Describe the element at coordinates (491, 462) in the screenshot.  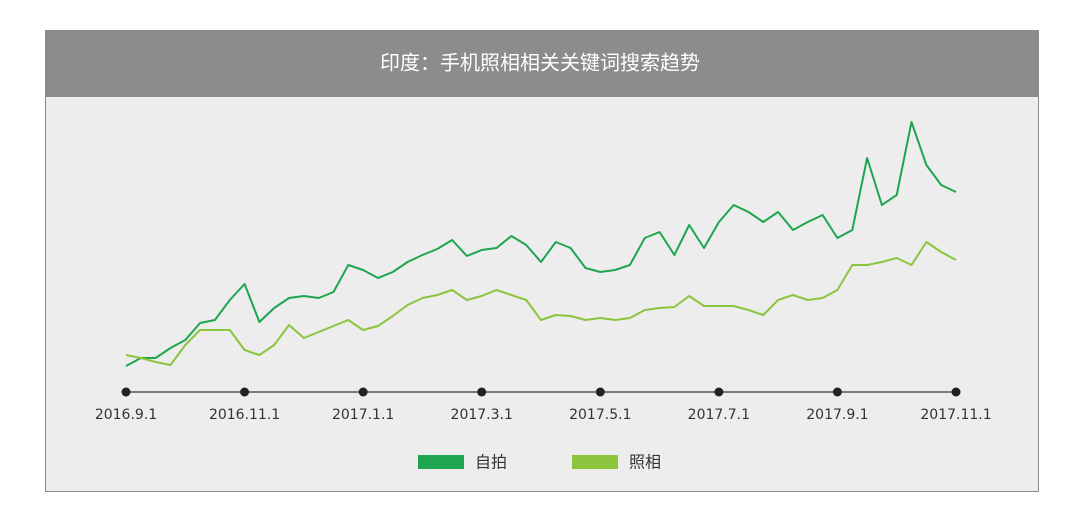
I see `legend-label: 自拍` at that location.